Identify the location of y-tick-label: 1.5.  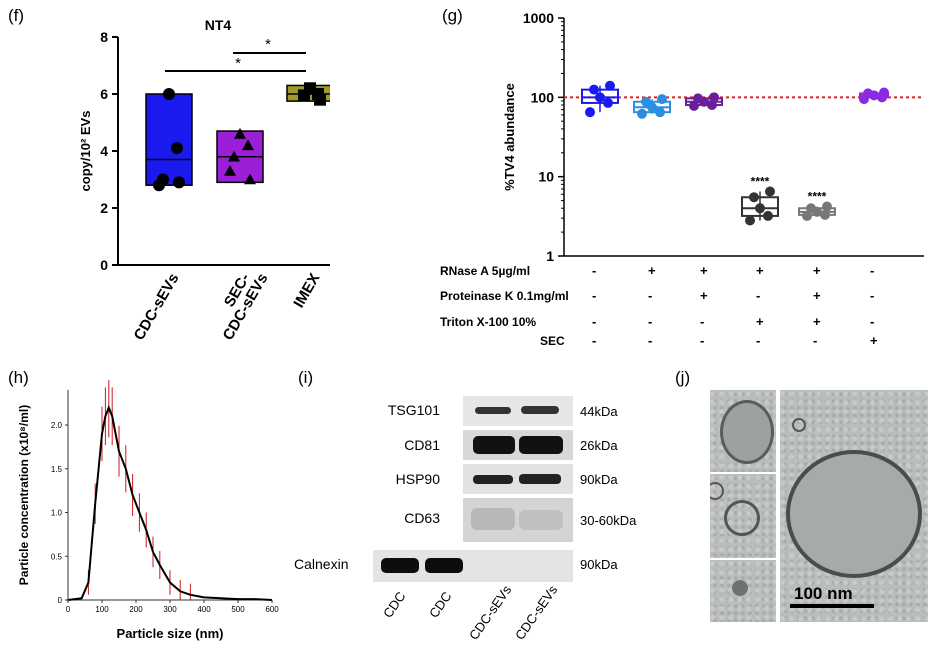
(57, 469).